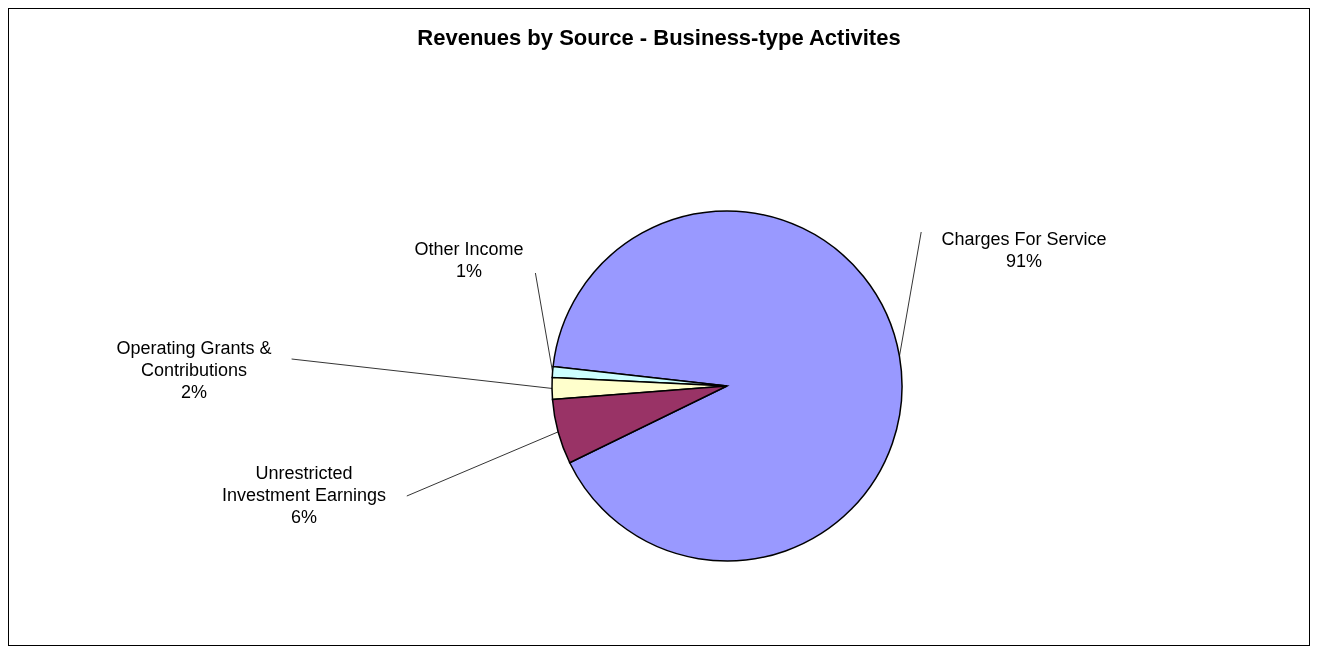 The image size is (1319, 651). Describe the element at coordinates (1024, 260) in the screenshot. I see `data-label: 91%` at that location.